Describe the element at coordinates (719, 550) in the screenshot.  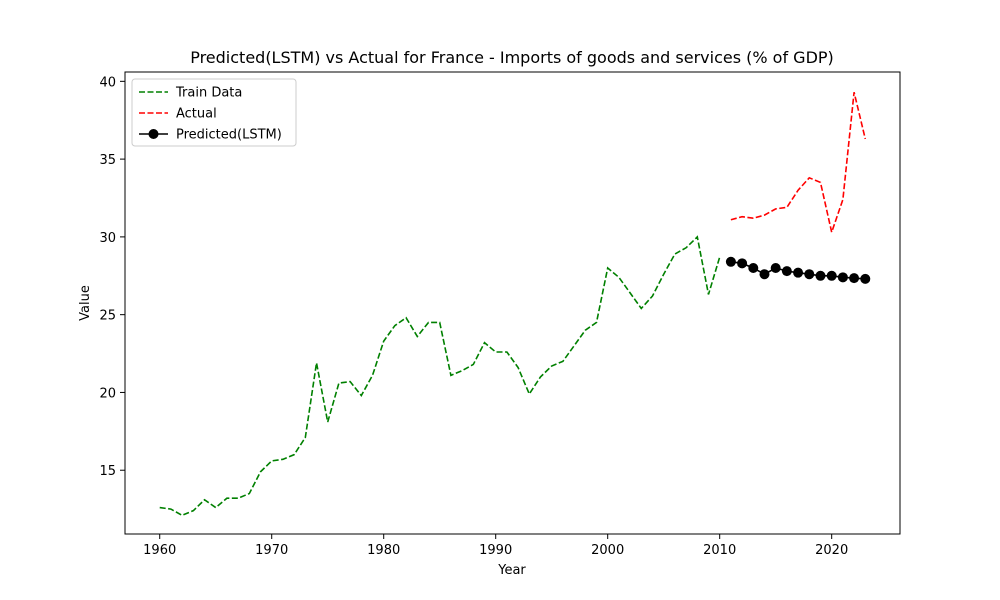
I see `x-tick-label: 2010` at that location.